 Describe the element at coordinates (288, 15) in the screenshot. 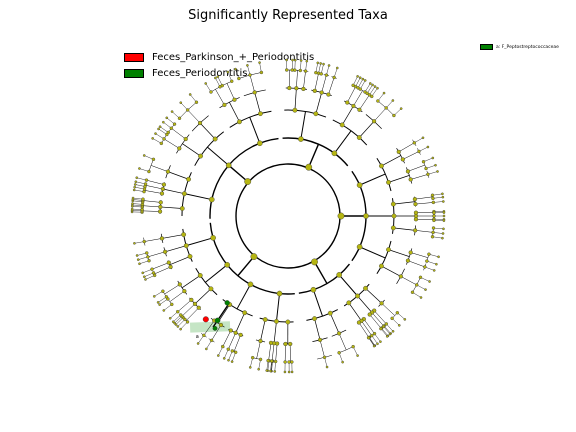

I see `chart-title: Significantly Represented Taxa` at that location.